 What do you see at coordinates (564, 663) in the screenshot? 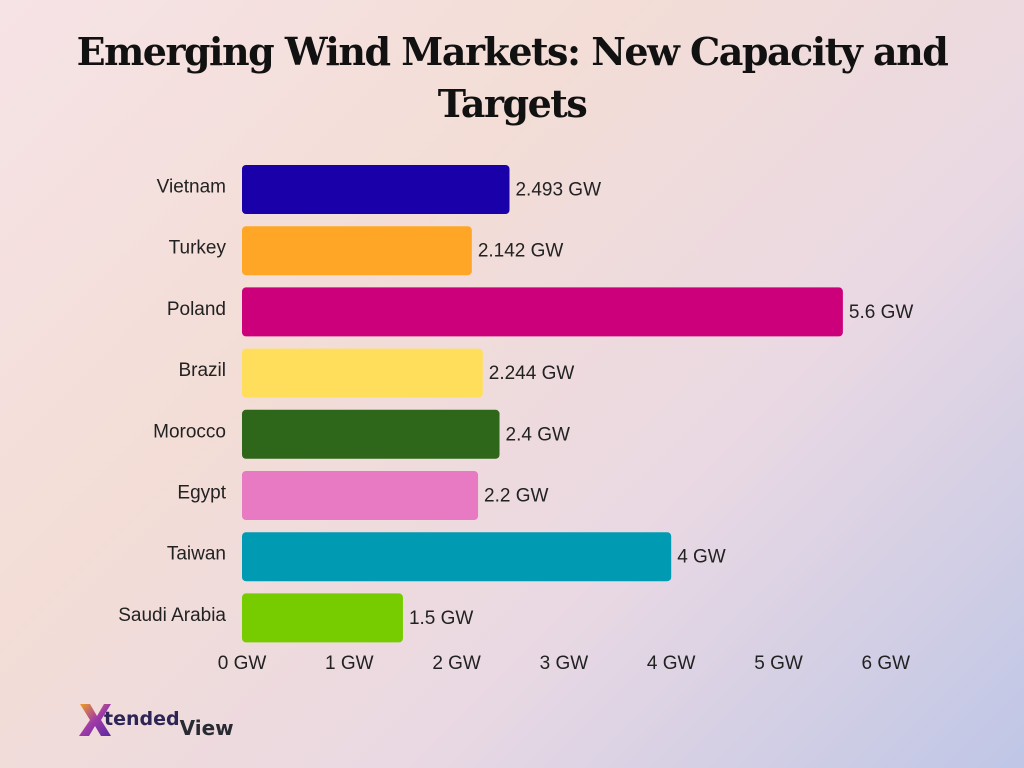
I see `x-tick-label-3: 3 GW` at bounding box center [564, 663].